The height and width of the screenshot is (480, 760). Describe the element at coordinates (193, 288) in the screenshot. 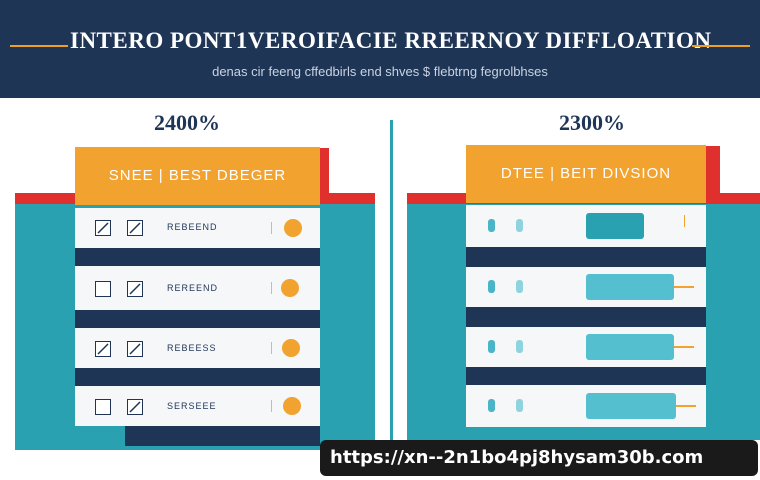

I see `row-label: REREEND` at that location.